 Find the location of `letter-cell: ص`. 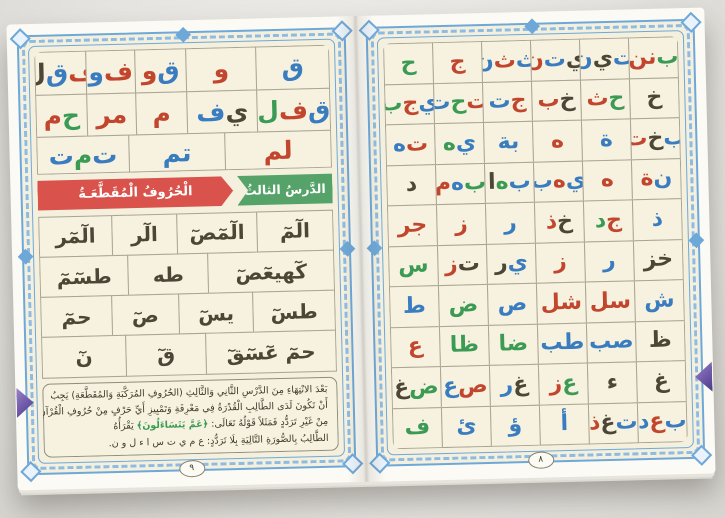

letter-cell: ص is located at coordinates (512, 304).